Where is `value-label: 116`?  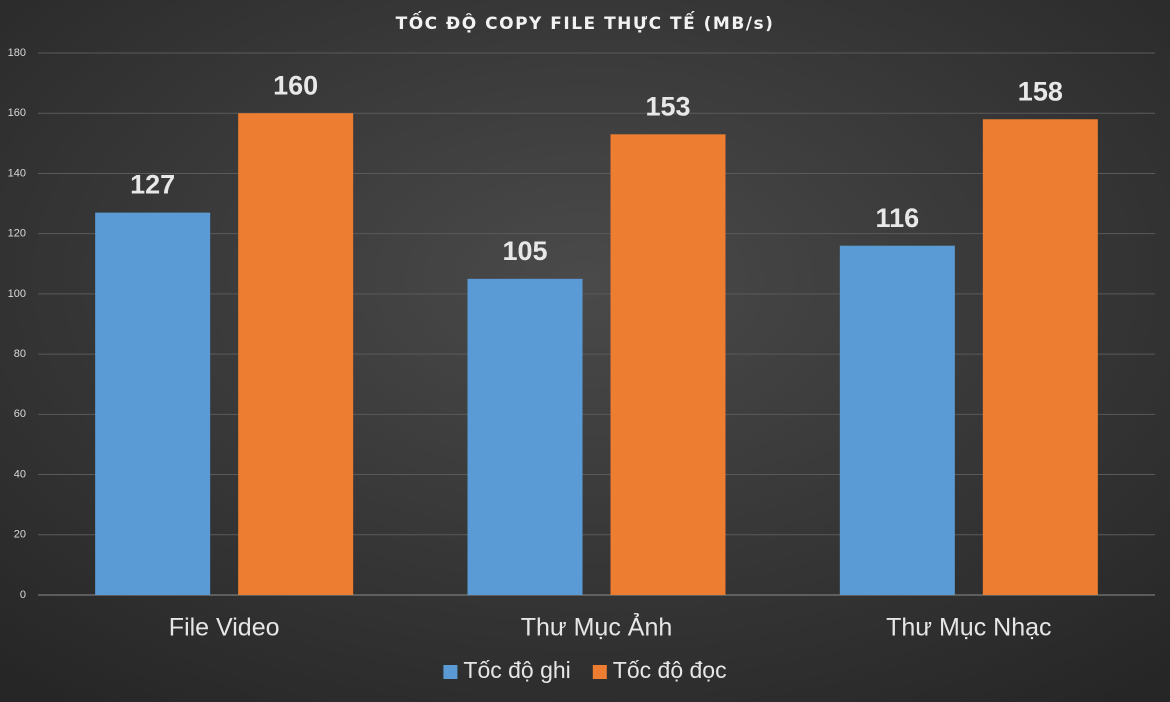 value-label: 116 is located at coordinates (898, 218).